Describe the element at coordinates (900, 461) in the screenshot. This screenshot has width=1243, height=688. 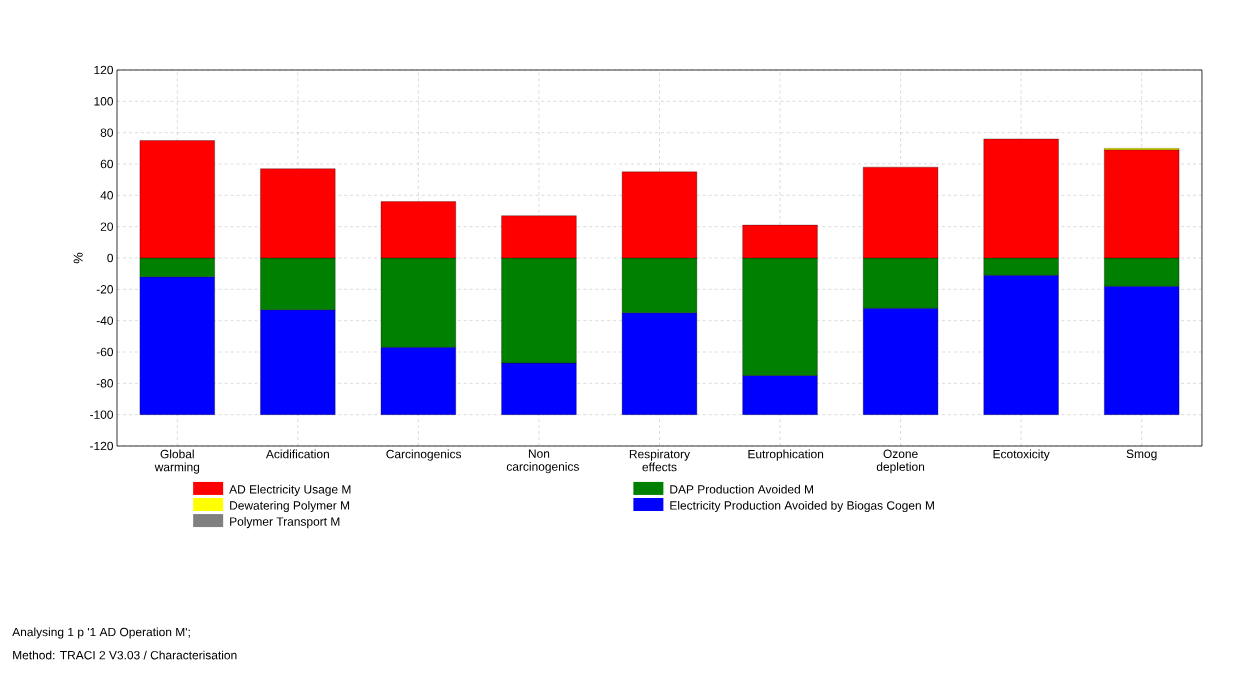
I see `x-tick-label: Ozone depletion` at that location.